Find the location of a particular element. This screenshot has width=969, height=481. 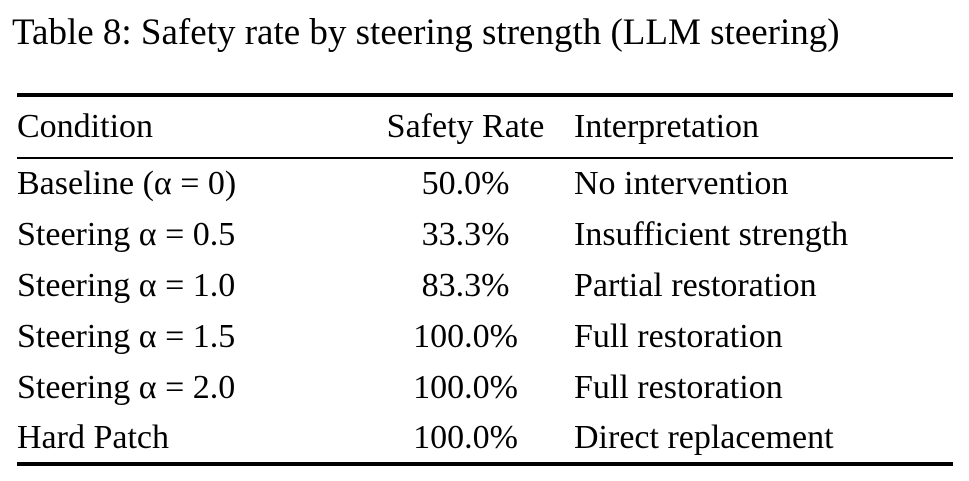

table-header-row: Condition Safety Rate Interpretation is located at coordinates (485, 127).